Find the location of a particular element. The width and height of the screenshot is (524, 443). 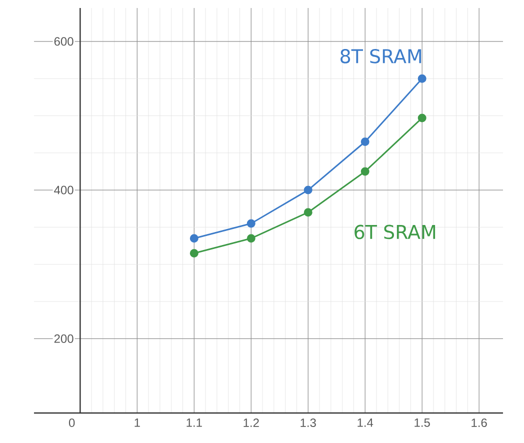

x-tick-label: 1.4 is located at coordinates (366, 422).